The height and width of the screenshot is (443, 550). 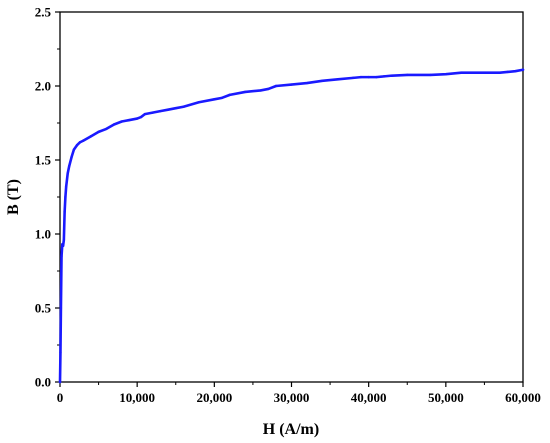 I want to click on x-tick-label: 50,000, so click(x=446, y=397).